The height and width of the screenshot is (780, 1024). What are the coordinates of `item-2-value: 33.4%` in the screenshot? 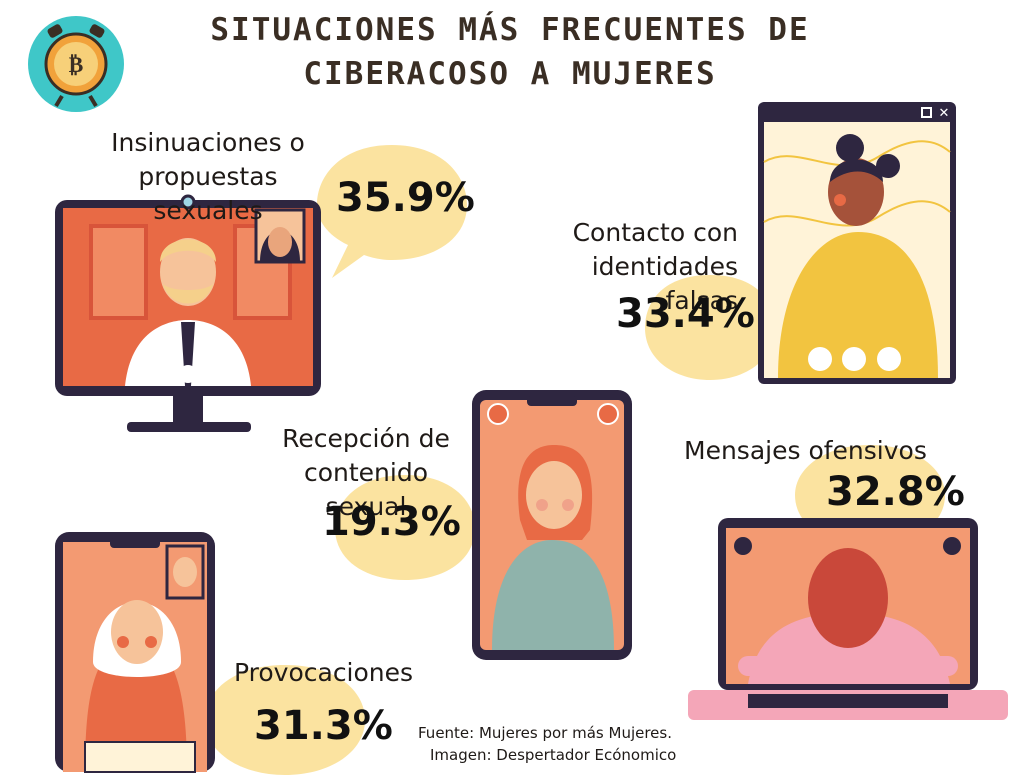 It's located at (685, 314).